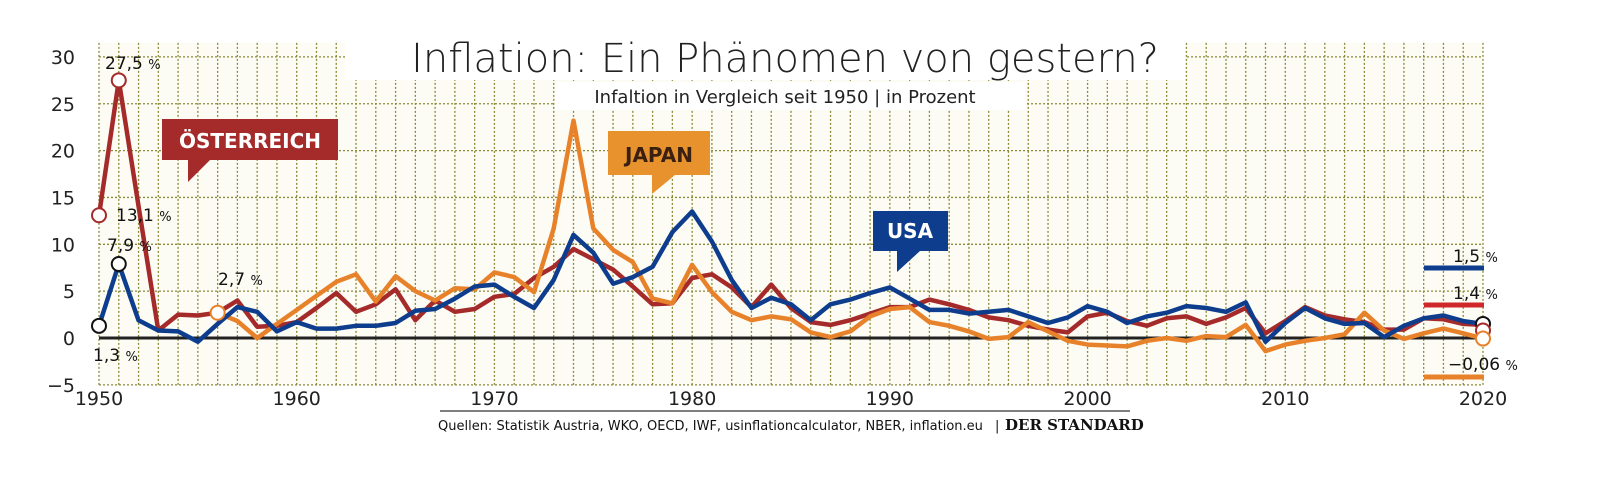 This screenshot has height=484, width=1600. What do you see at coordinates (118, 263) in the screenshot?
I see `marker-usa-1951` at bounding box center [118, 263].